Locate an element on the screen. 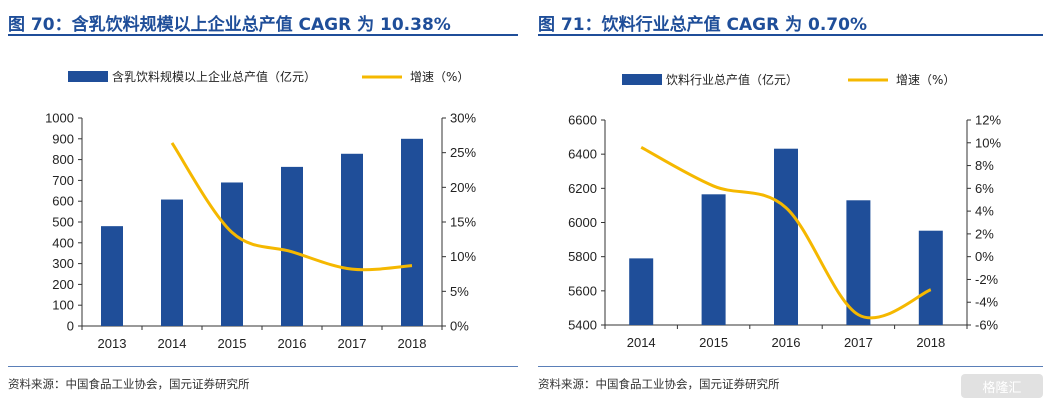 Image resolution: width=1049 pixels, height=404 pixels. chart-2-y2-tick-label: 8% is located at coordinates (984, 165).